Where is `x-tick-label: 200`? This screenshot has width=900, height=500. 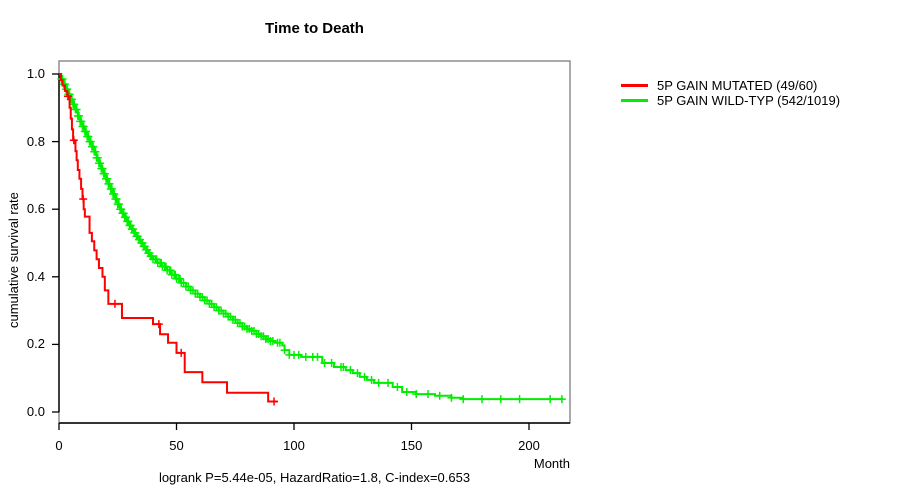
x-tick-label: 200 is located at coordinates (529, 445).